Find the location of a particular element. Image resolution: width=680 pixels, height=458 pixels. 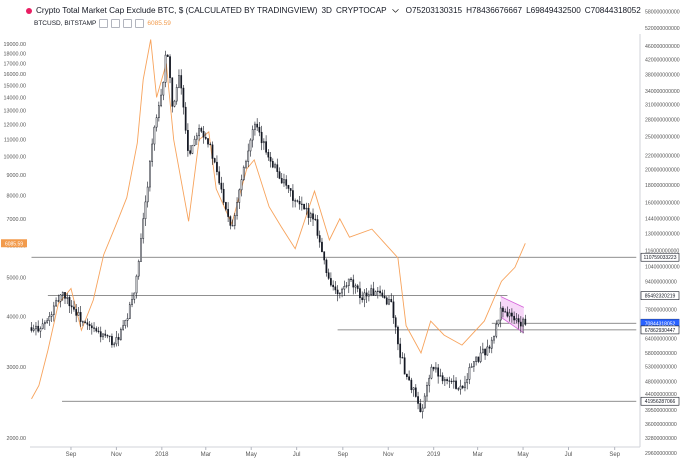

overlay-value: 6085.59 is located at coordinates (159, 24).